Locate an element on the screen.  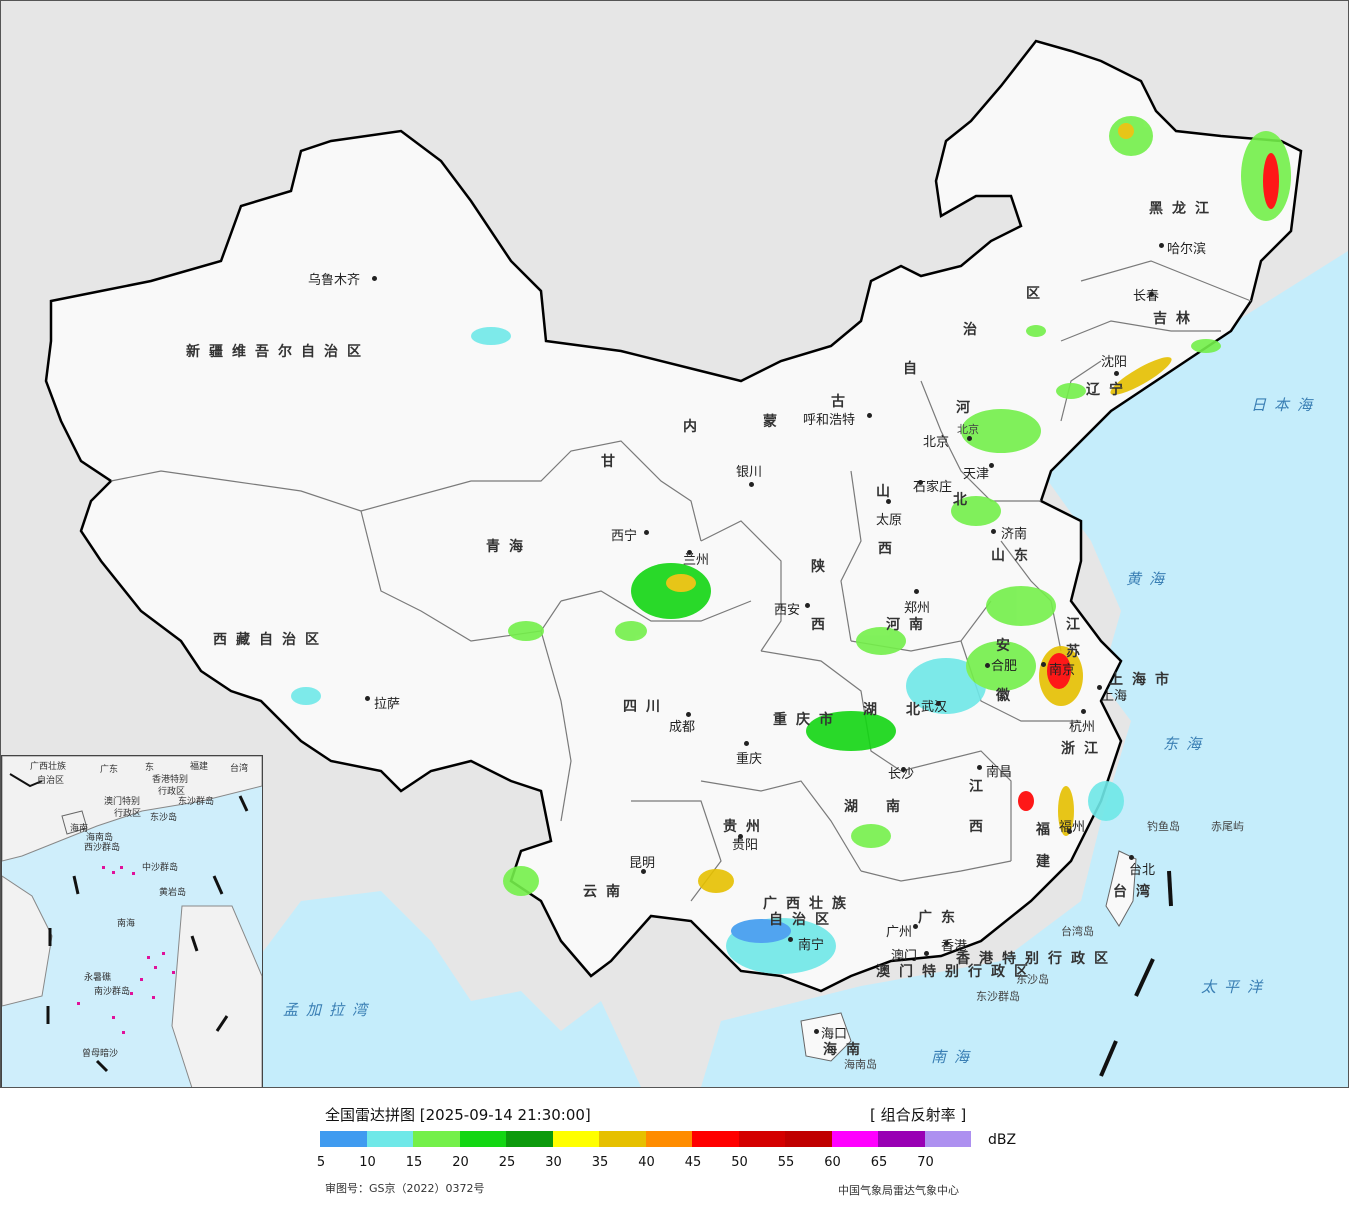
inset-label: 曾母暗沙 is located at coordinates (100, 1054).